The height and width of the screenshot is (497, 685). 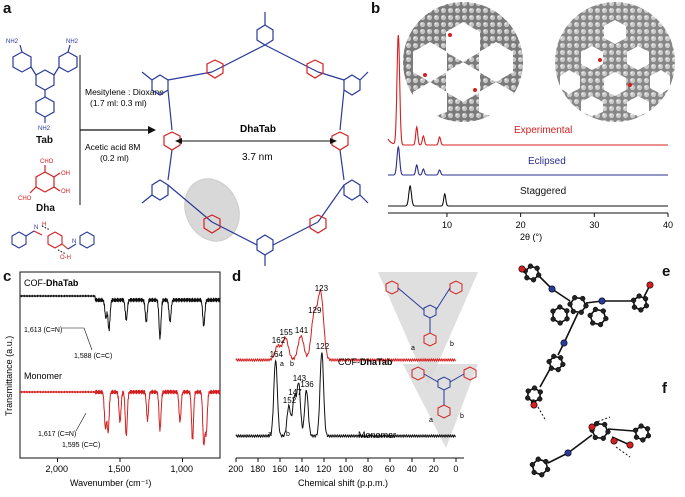 What do you see at coordinates (182, 469) in the screenshot?
I see `ftir-tick-label: 1,000` at bounding box center [182, 469].